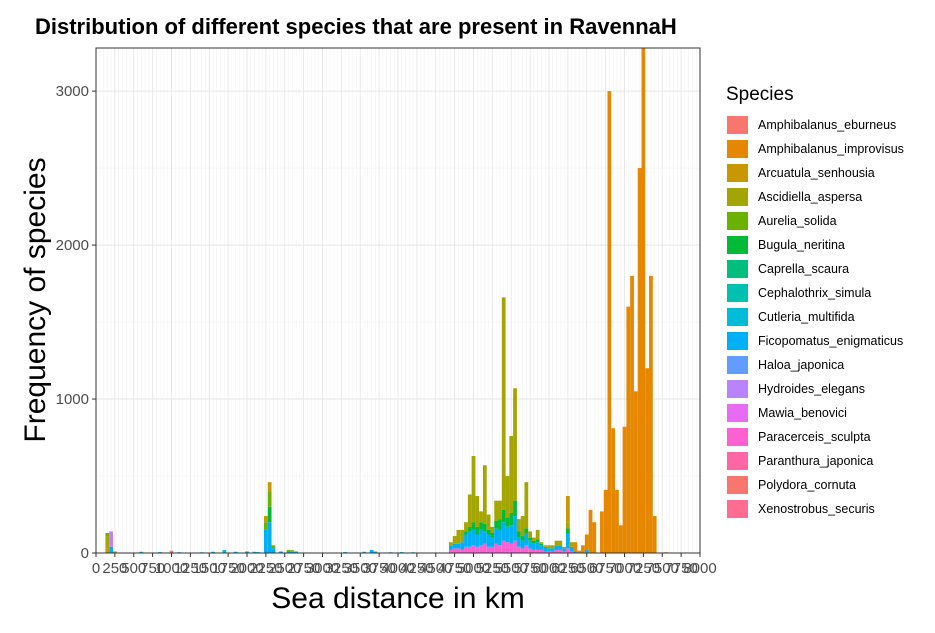  Describe the element at coordinates (209, 568) in the screenshot. I see `x-tick-label: 1500` at that location.